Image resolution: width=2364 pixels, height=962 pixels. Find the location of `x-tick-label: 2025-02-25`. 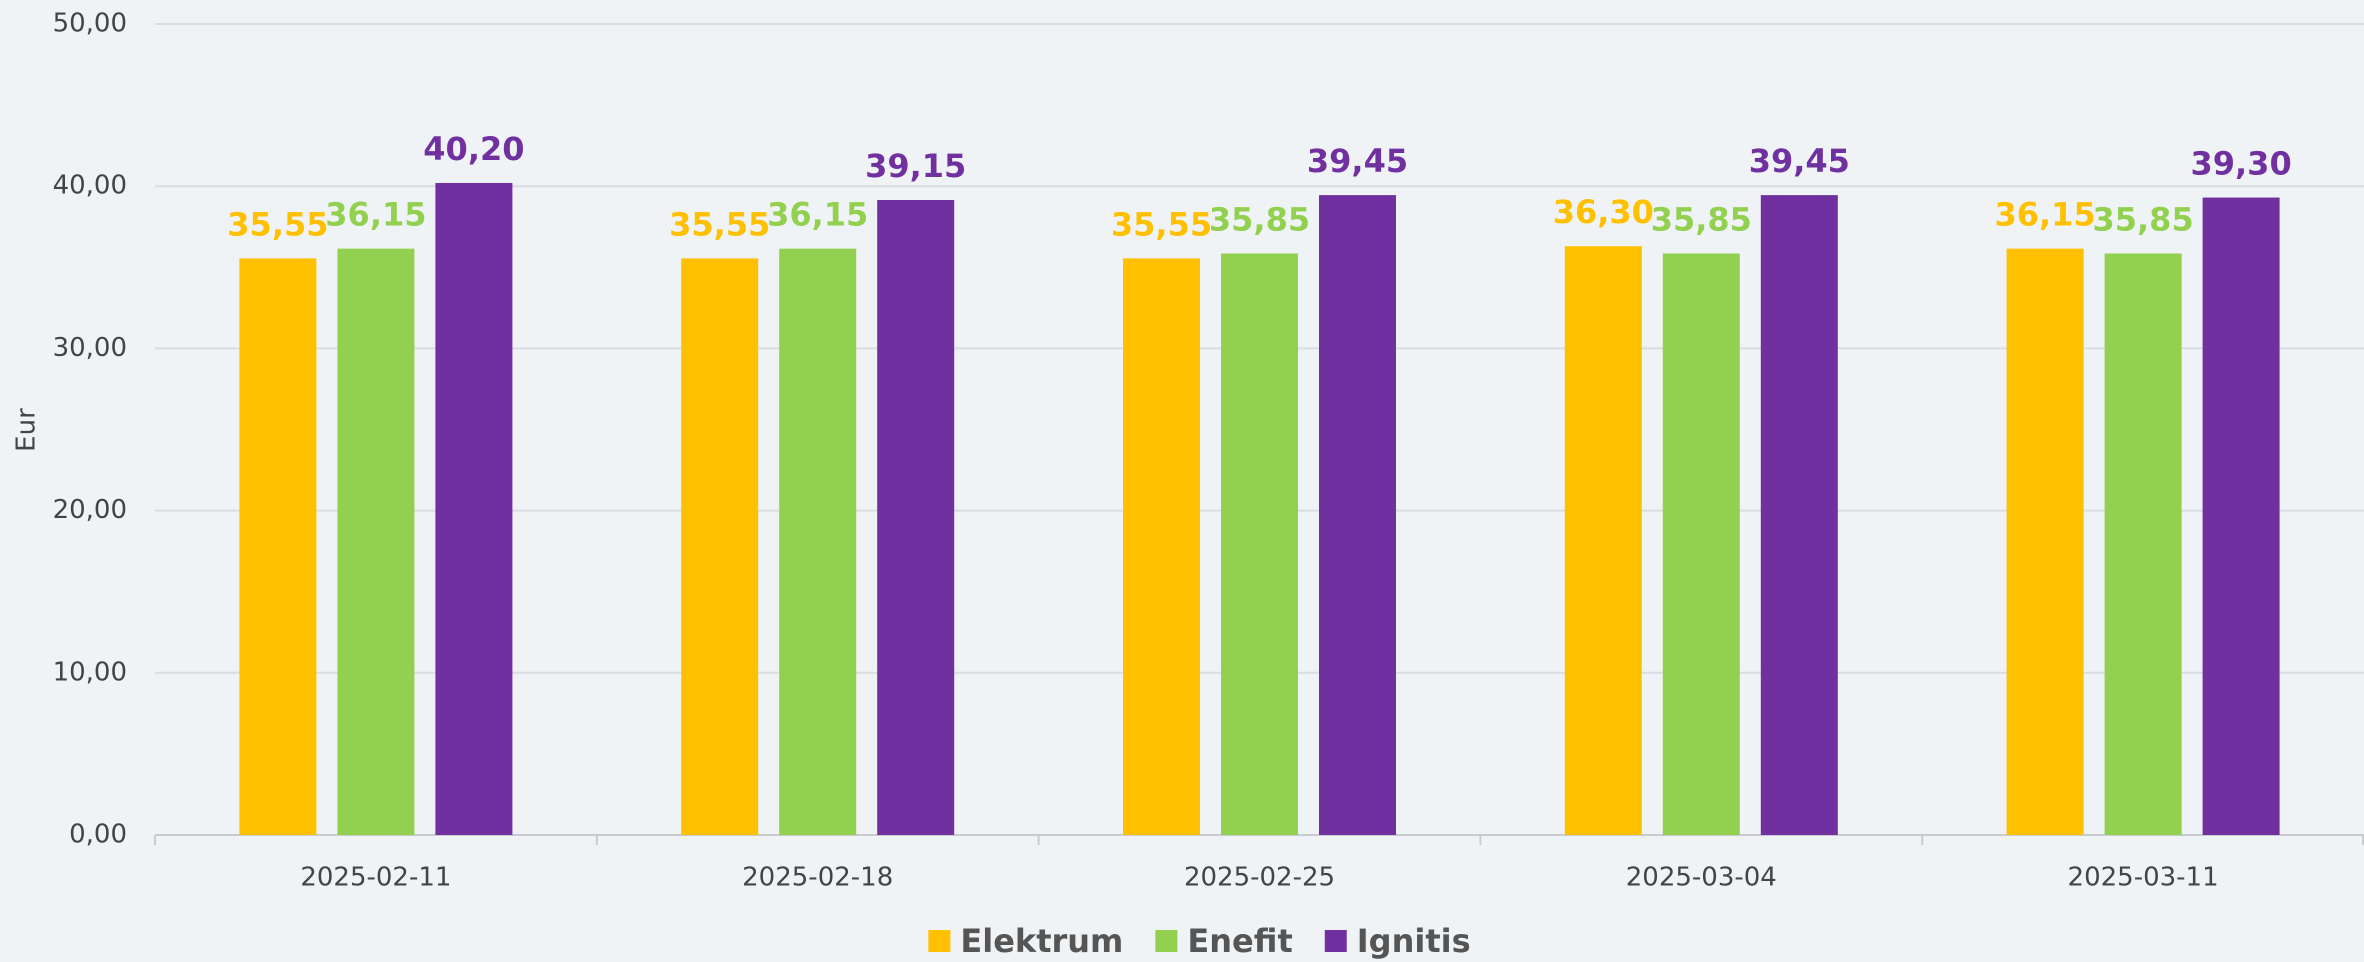

x-tick-label: 2025-02-25 is located at coordinates (1259, 878).